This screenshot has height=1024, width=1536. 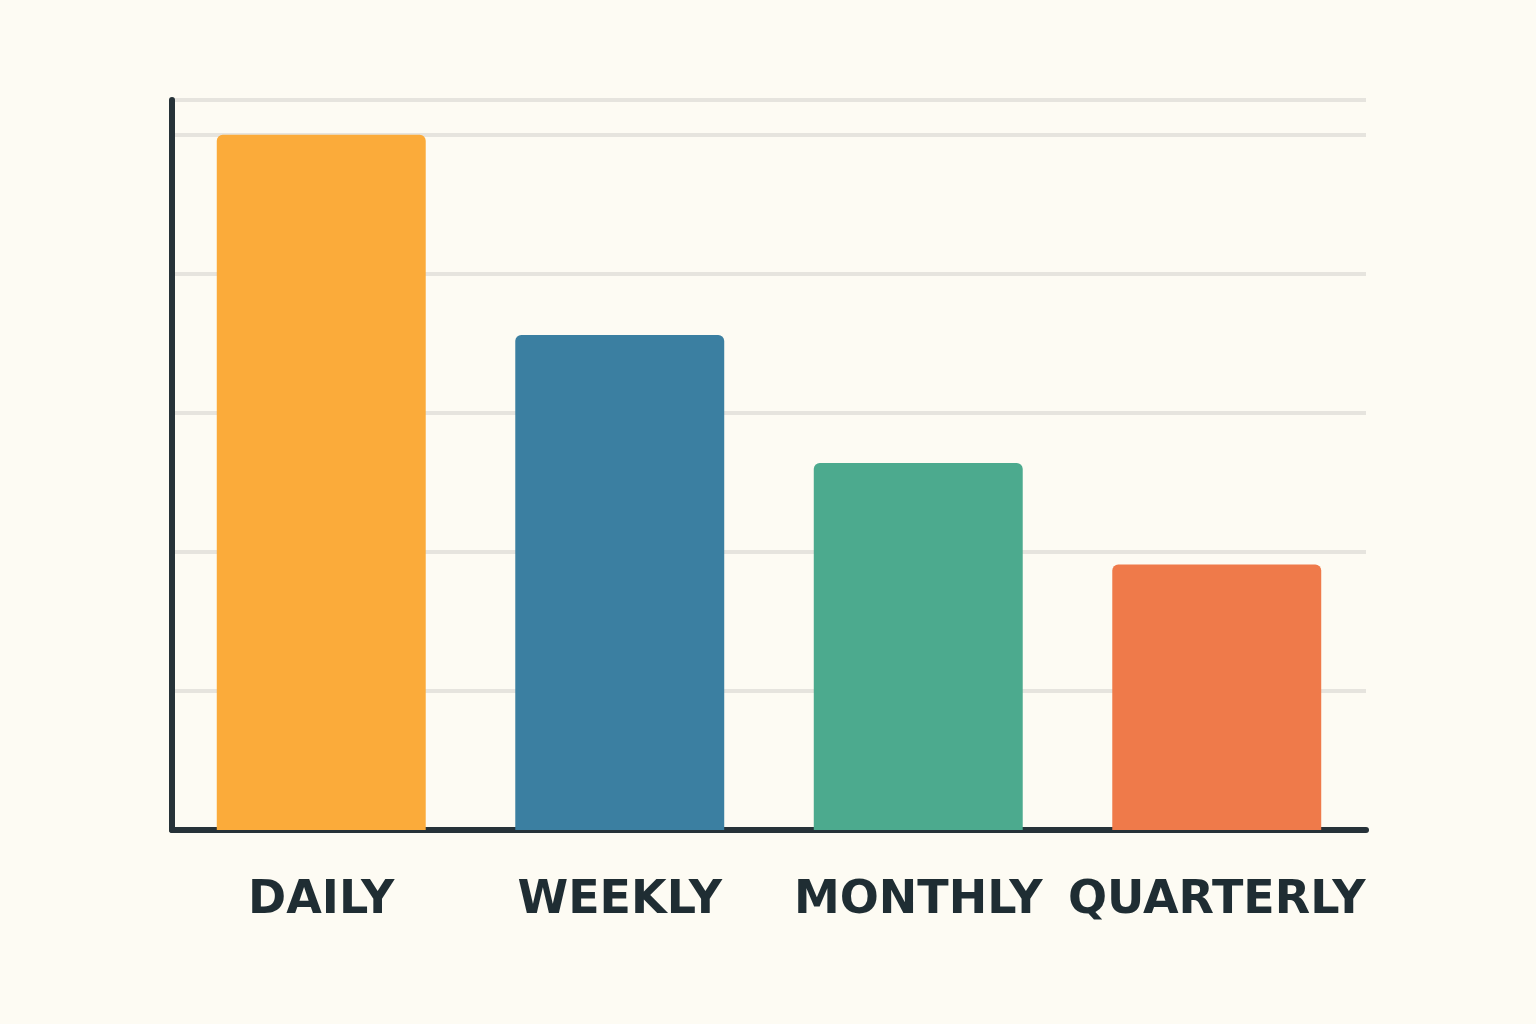 What do you see at coordinates (322, 897) in the screenshot?
I see `x-tick-label: DAILY` at bounding box center [322, 897].